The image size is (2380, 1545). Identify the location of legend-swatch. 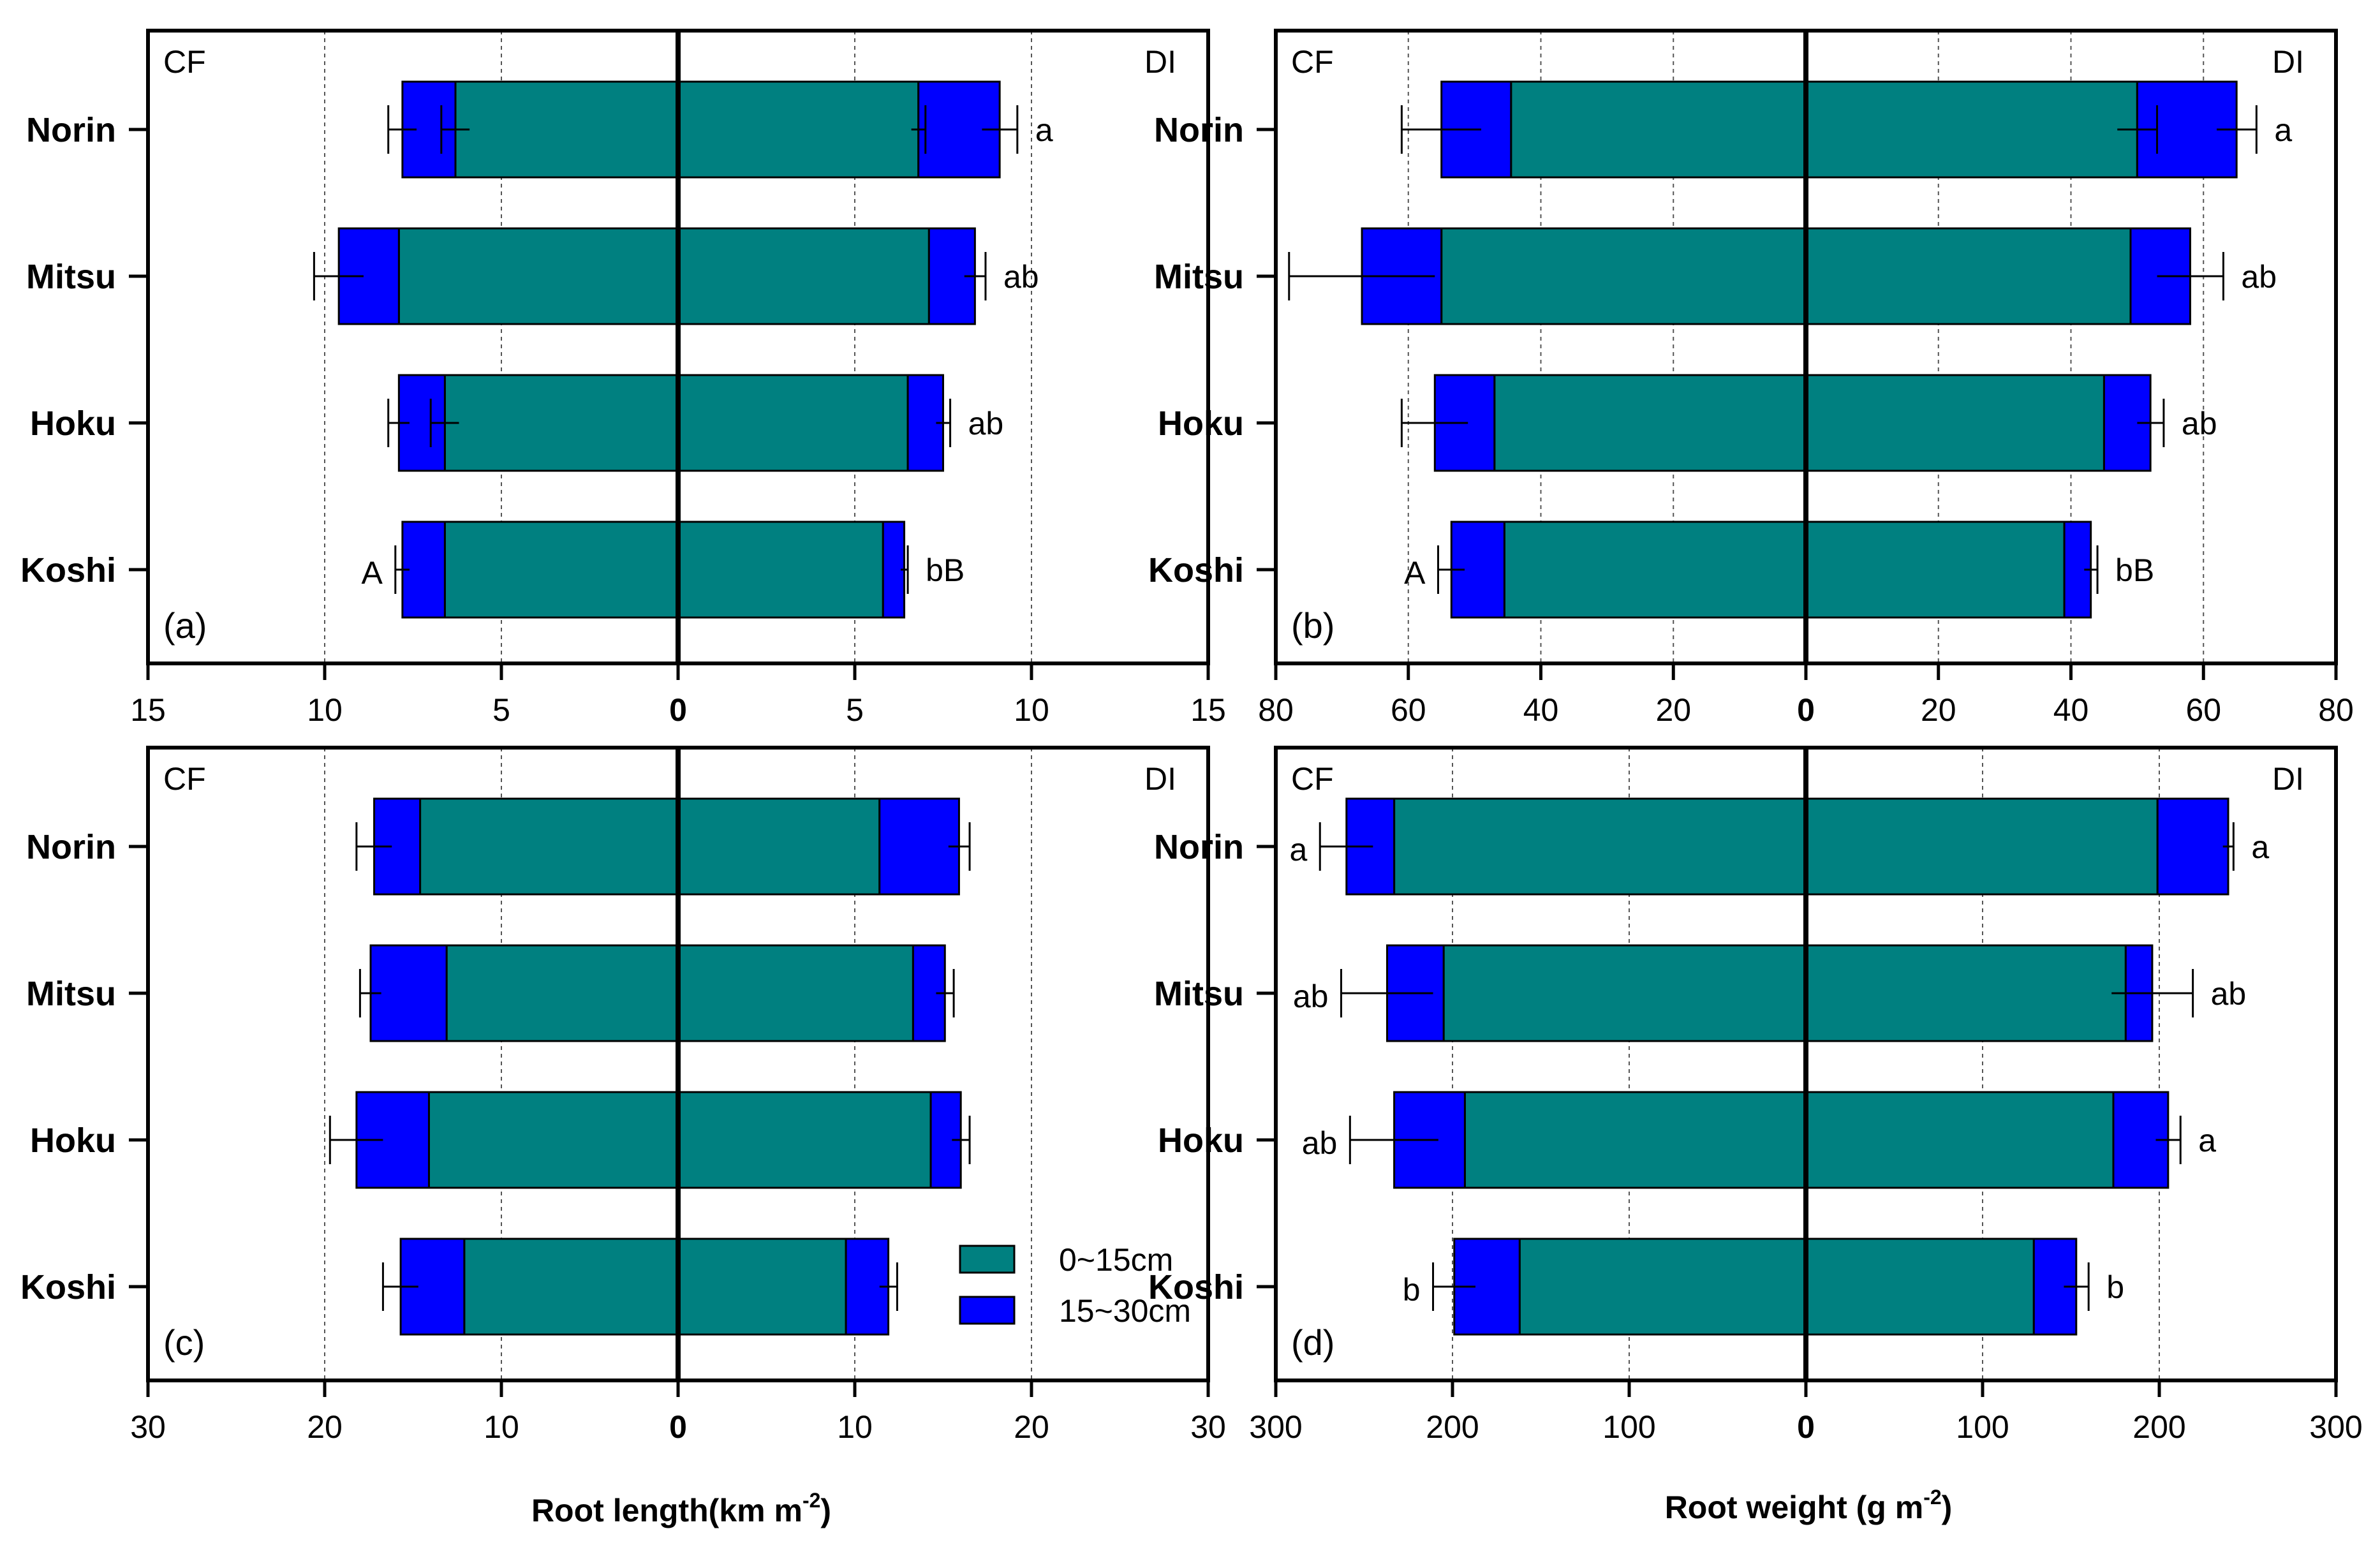
(987, 1259).